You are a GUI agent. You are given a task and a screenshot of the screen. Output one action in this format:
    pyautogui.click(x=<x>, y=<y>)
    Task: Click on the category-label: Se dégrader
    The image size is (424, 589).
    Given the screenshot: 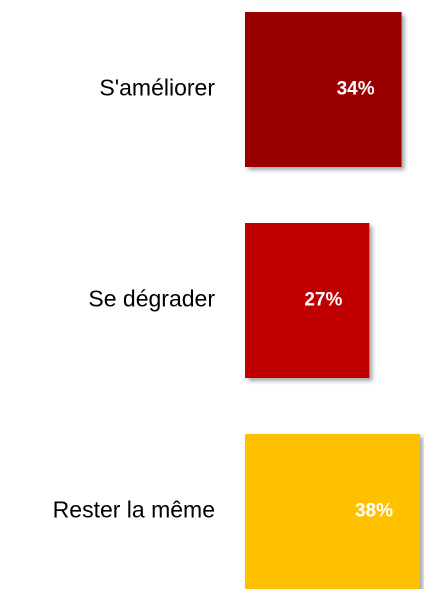 What is the action you would take?
    pyautogui.click(x=151, y=299)
    